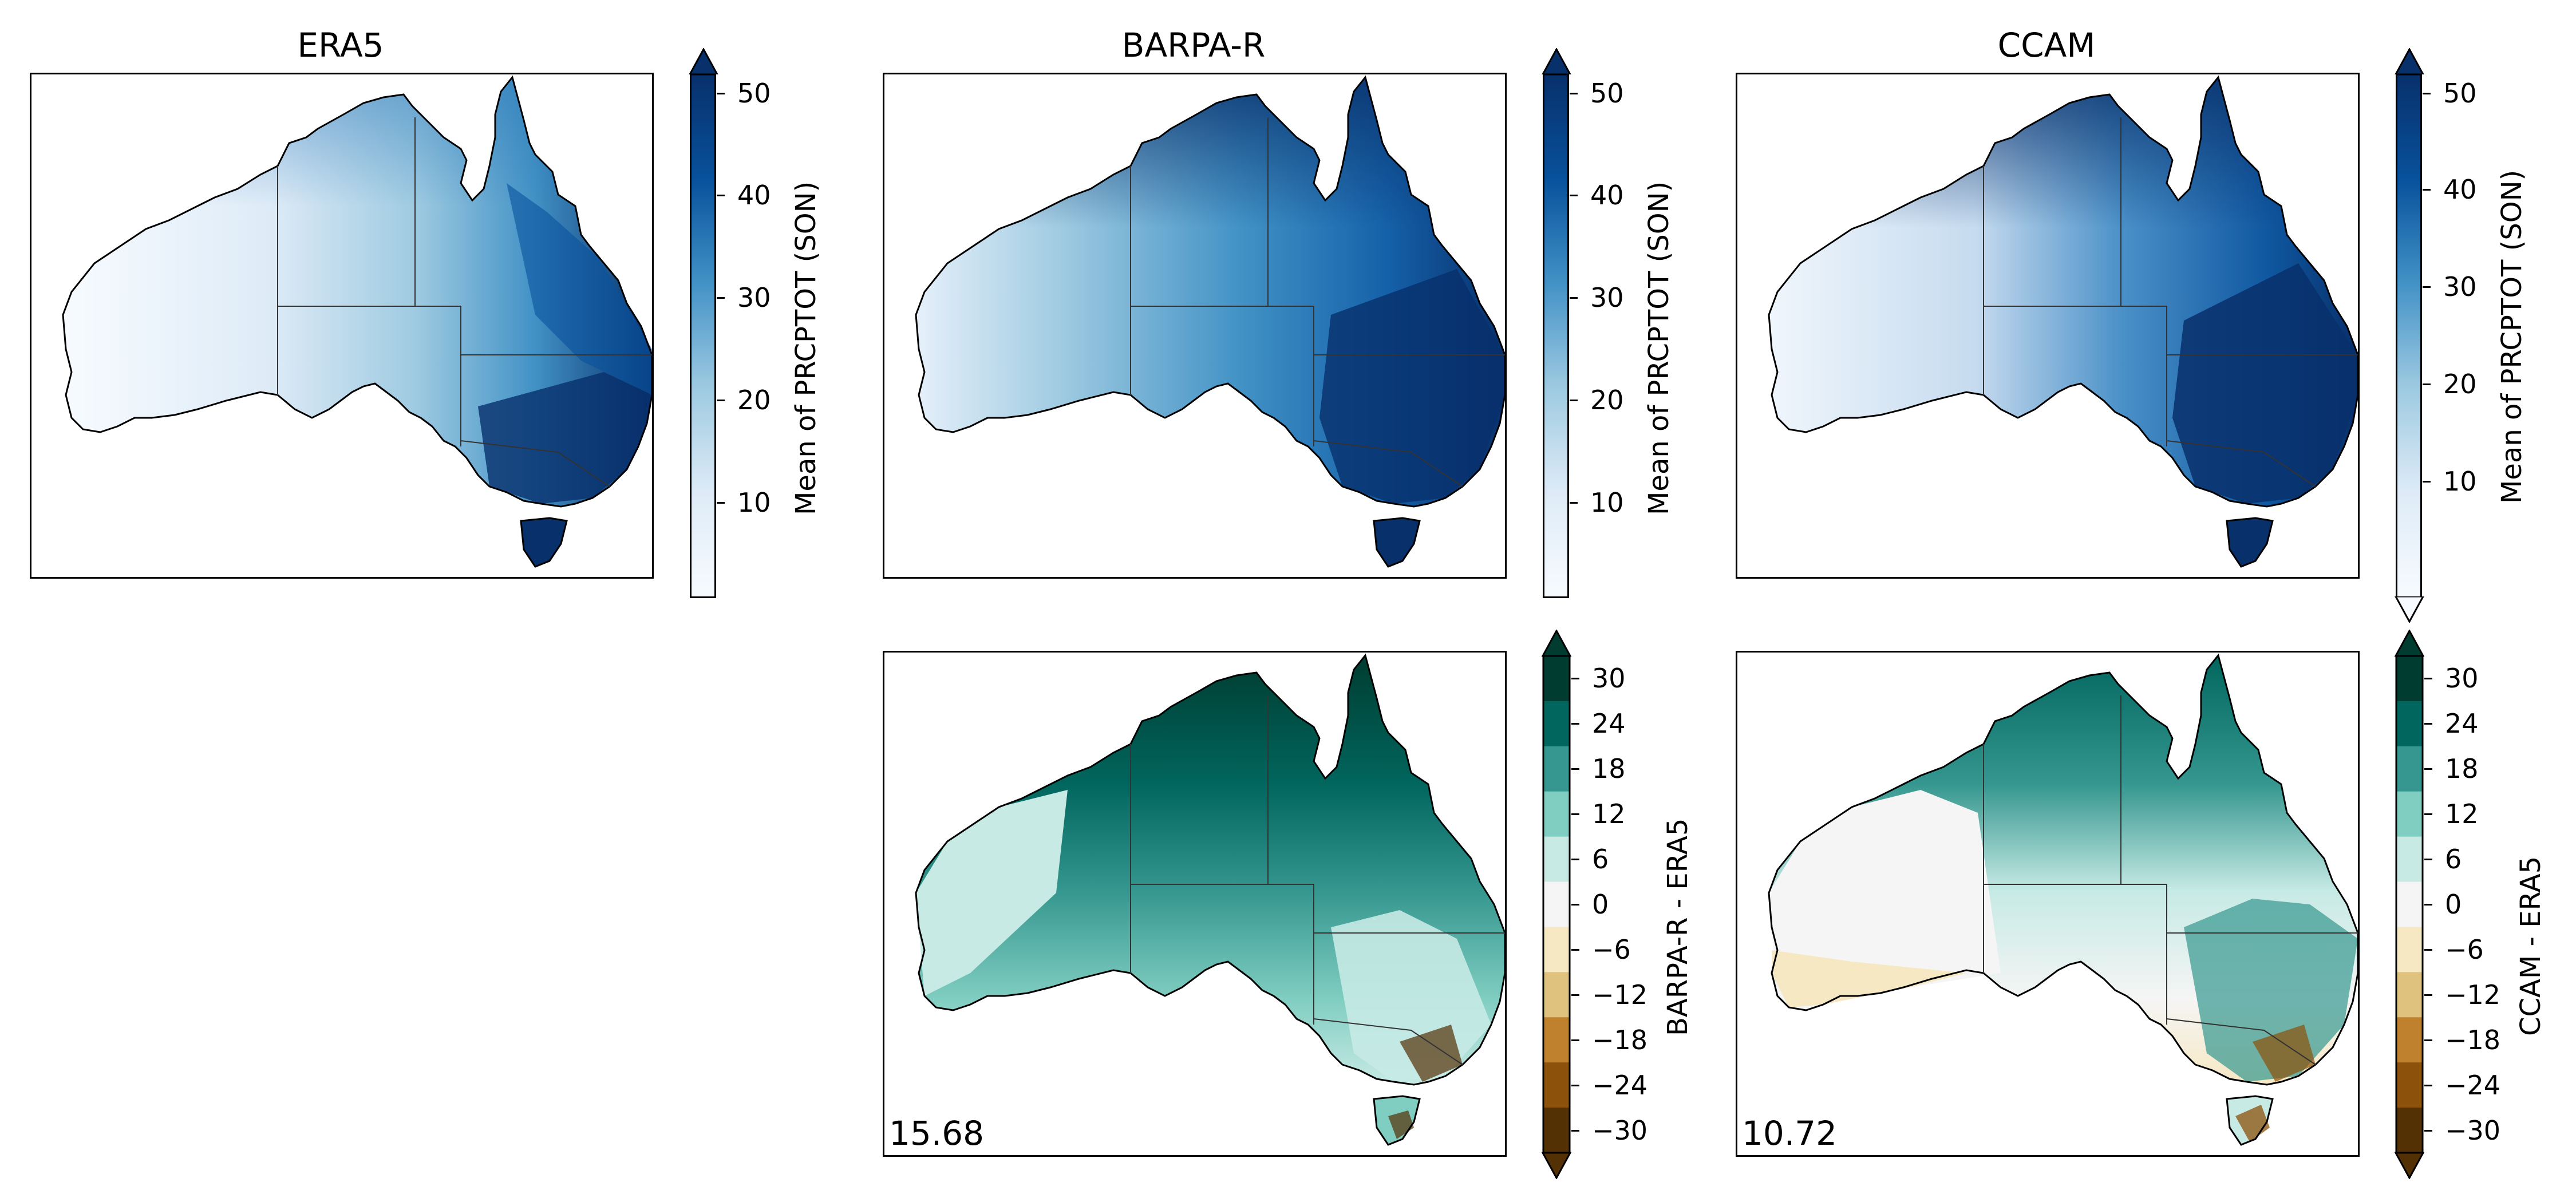  What do you see at coordinates (1790, 1134) in the screenshot?
I see `score-ccam: 10.72` at bounding box center [1790, 1134].